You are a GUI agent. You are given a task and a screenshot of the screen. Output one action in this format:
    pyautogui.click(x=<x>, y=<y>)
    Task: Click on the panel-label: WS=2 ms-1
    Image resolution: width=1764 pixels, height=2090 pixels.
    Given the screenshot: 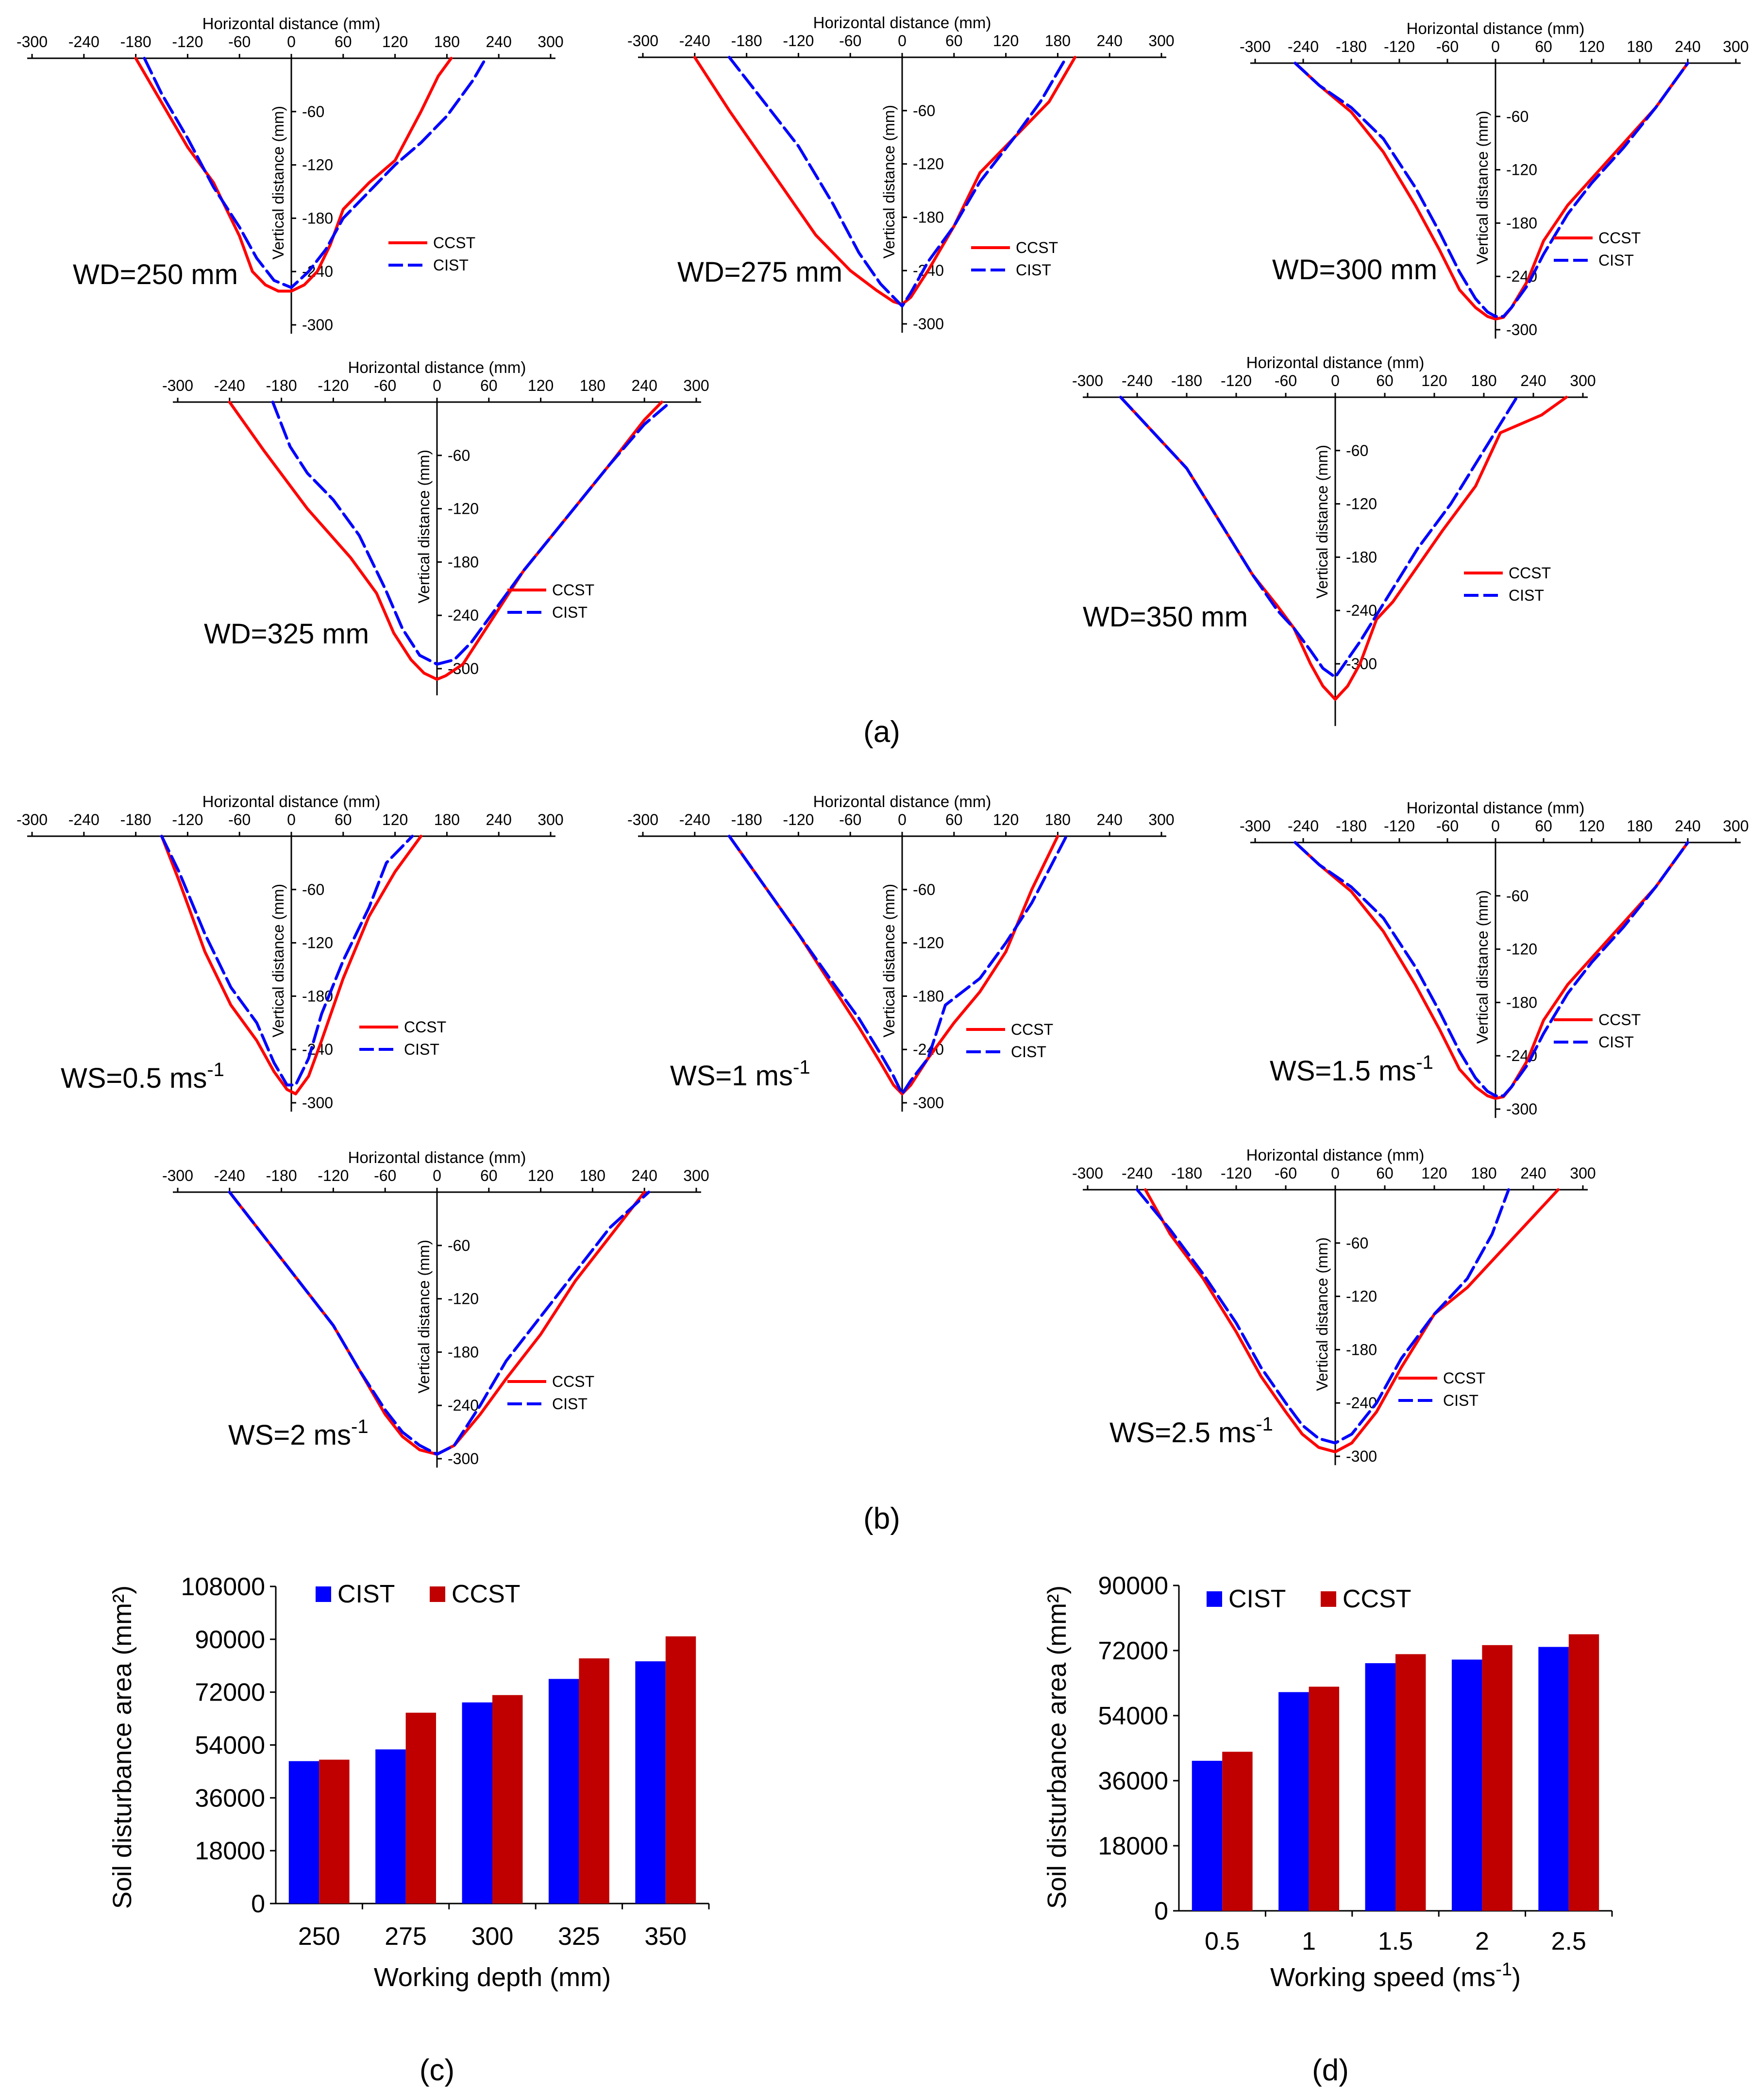 What is the action you would take?
    pyautogui.click(x=298, y=1433)
    